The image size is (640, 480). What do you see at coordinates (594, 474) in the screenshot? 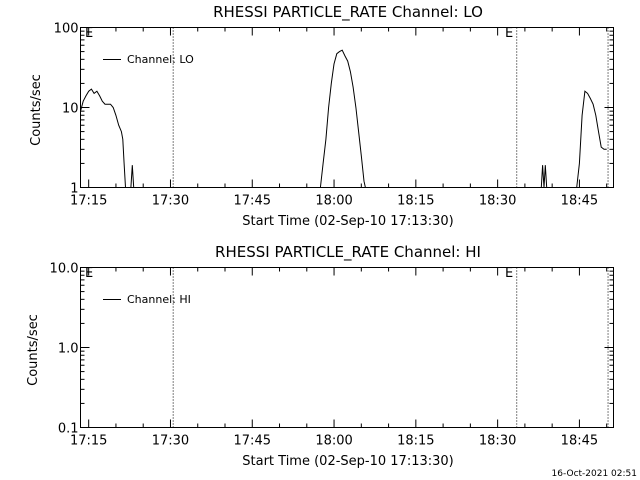
I see `footer-timestamp: 16-Oct-2021 02:51` at bounding box center [594, 474].